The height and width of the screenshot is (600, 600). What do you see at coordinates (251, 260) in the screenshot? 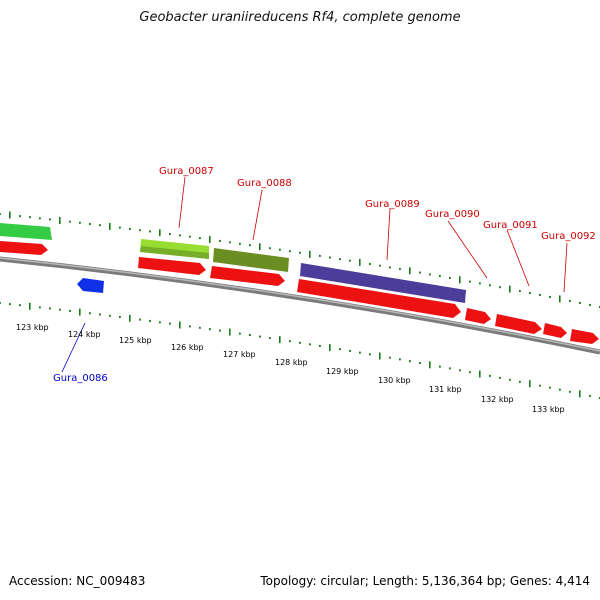
I see `feature-band-olive` at bounding box center [251, 260].